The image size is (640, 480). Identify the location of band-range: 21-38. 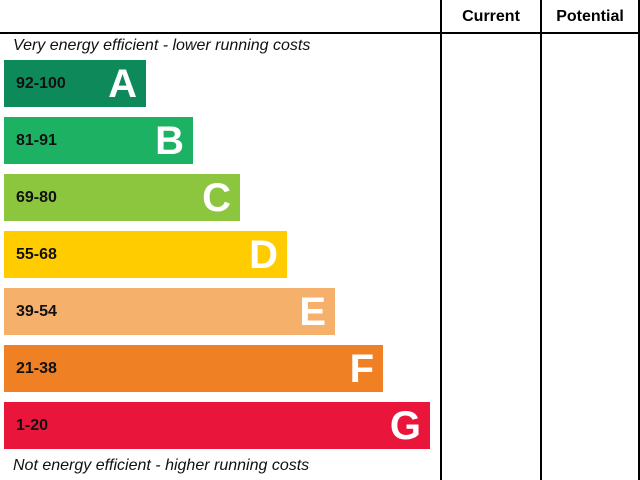
(36, 368).